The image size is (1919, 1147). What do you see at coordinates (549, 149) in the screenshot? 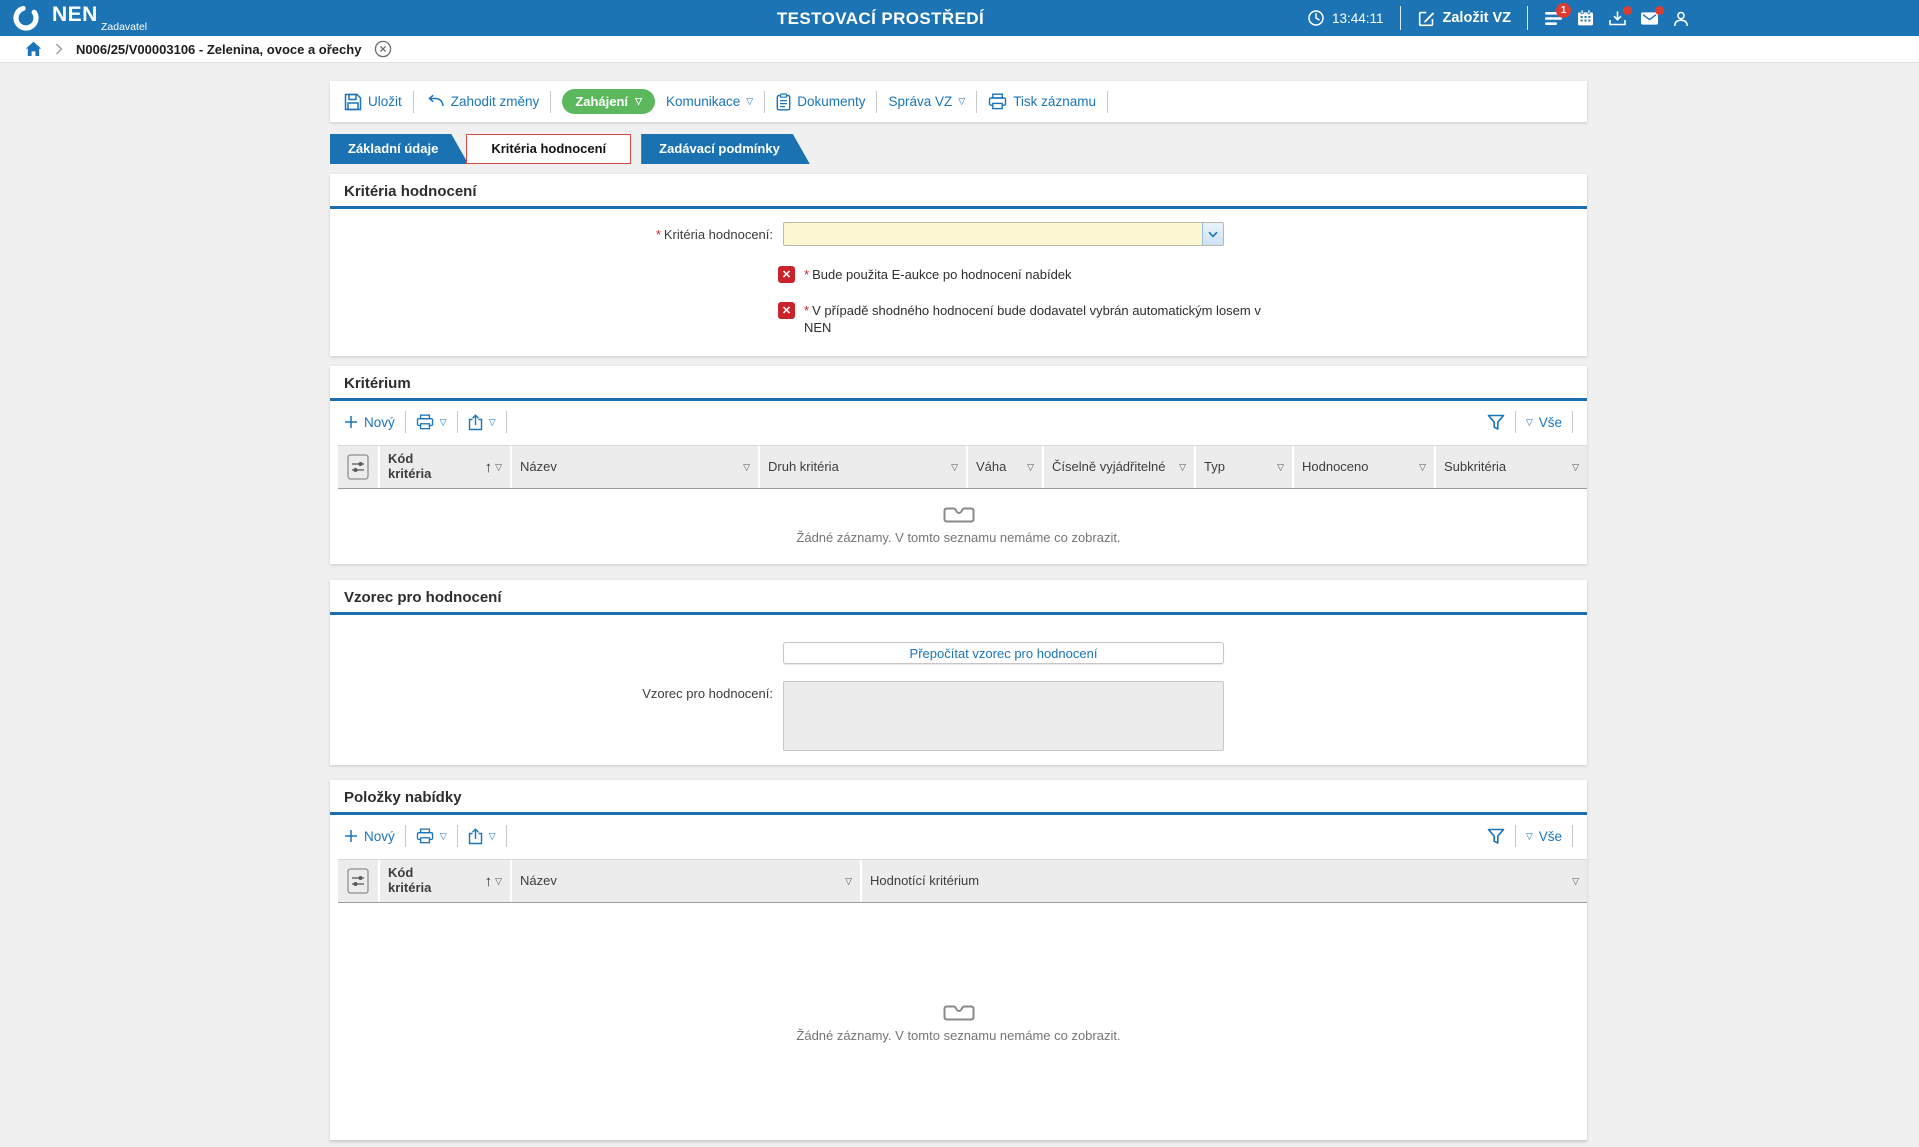
I see `tab-kriteria-hodnoceni: Kritéria hodnocení` at bounding box center [549, 149].